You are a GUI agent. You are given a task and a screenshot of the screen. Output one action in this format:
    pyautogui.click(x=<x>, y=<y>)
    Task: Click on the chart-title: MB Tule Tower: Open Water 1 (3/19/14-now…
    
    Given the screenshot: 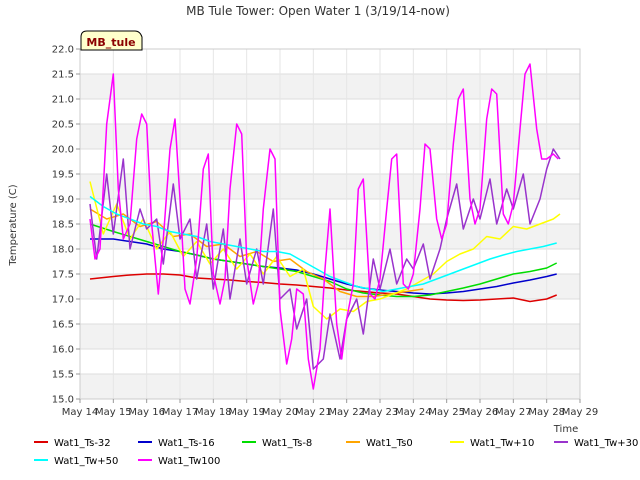 What is the action you would take?
    pyautogui.click(x=318, y=11)
    